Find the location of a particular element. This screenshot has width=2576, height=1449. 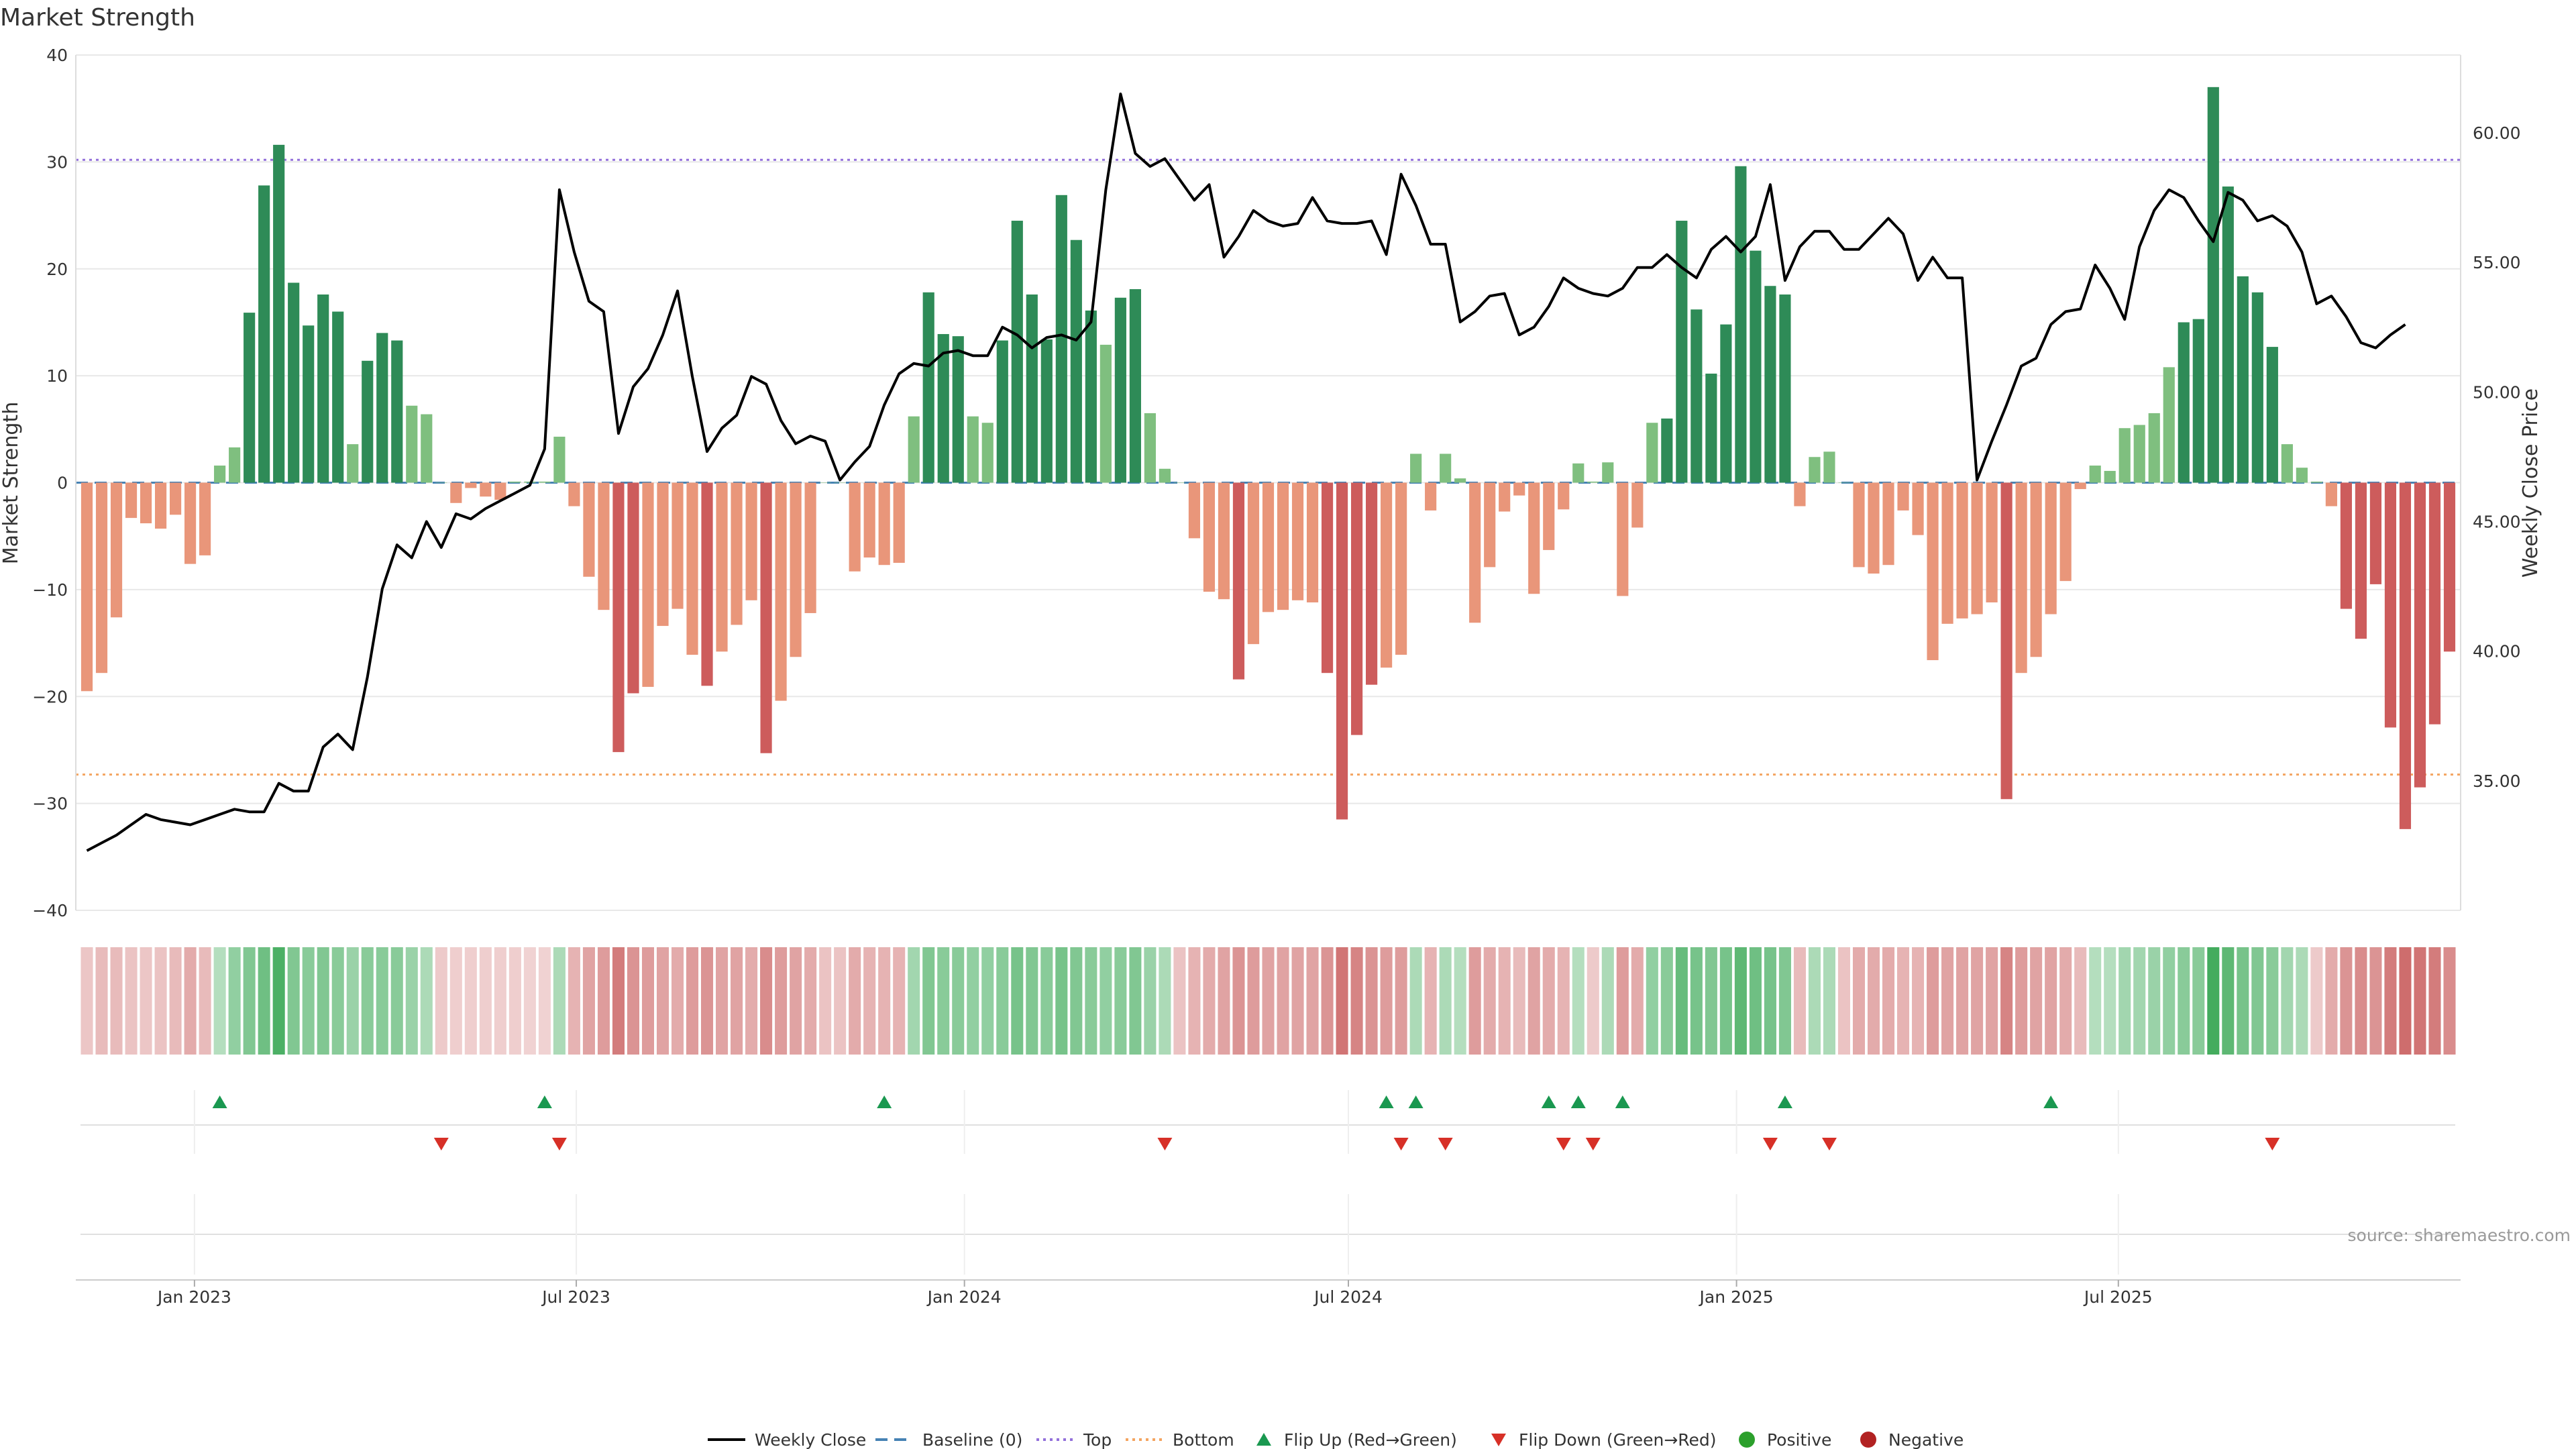

legend-label: Flip Down (Green→Red) is located at coordinates (1618, 1439).